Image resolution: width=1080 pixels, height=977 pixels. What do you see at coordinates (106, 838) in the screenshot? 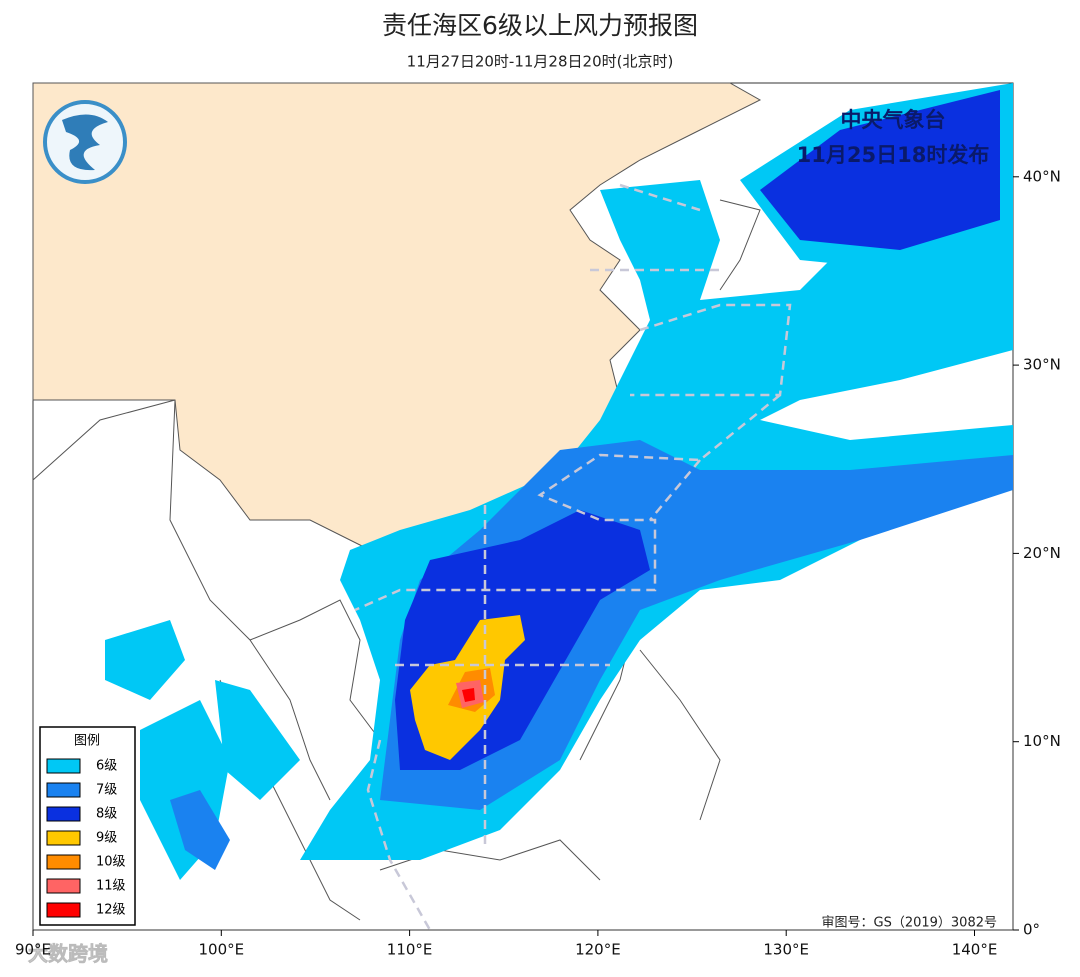
I see `legend-label: 9级` at bounding box center [106, 838].